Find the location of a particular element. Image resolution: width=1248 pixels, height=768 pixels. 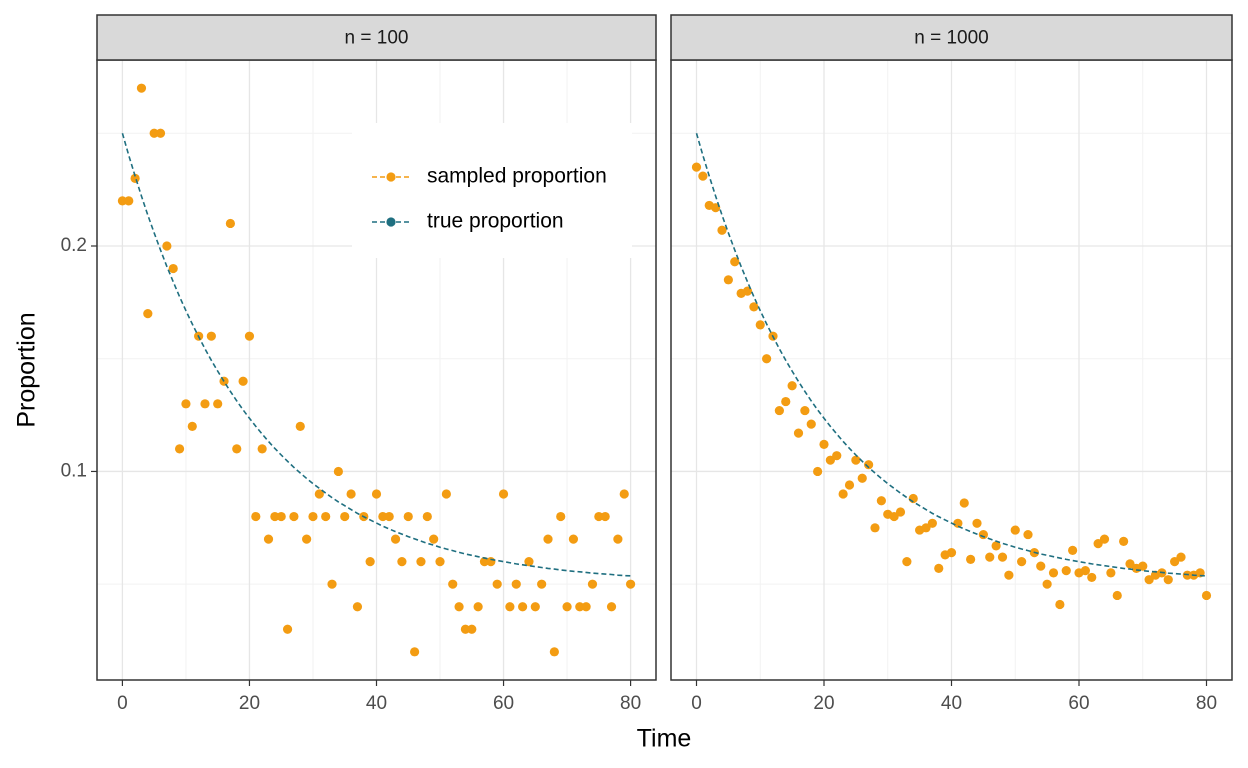

x-axis-title: Time is located at coordinates (664, 739).